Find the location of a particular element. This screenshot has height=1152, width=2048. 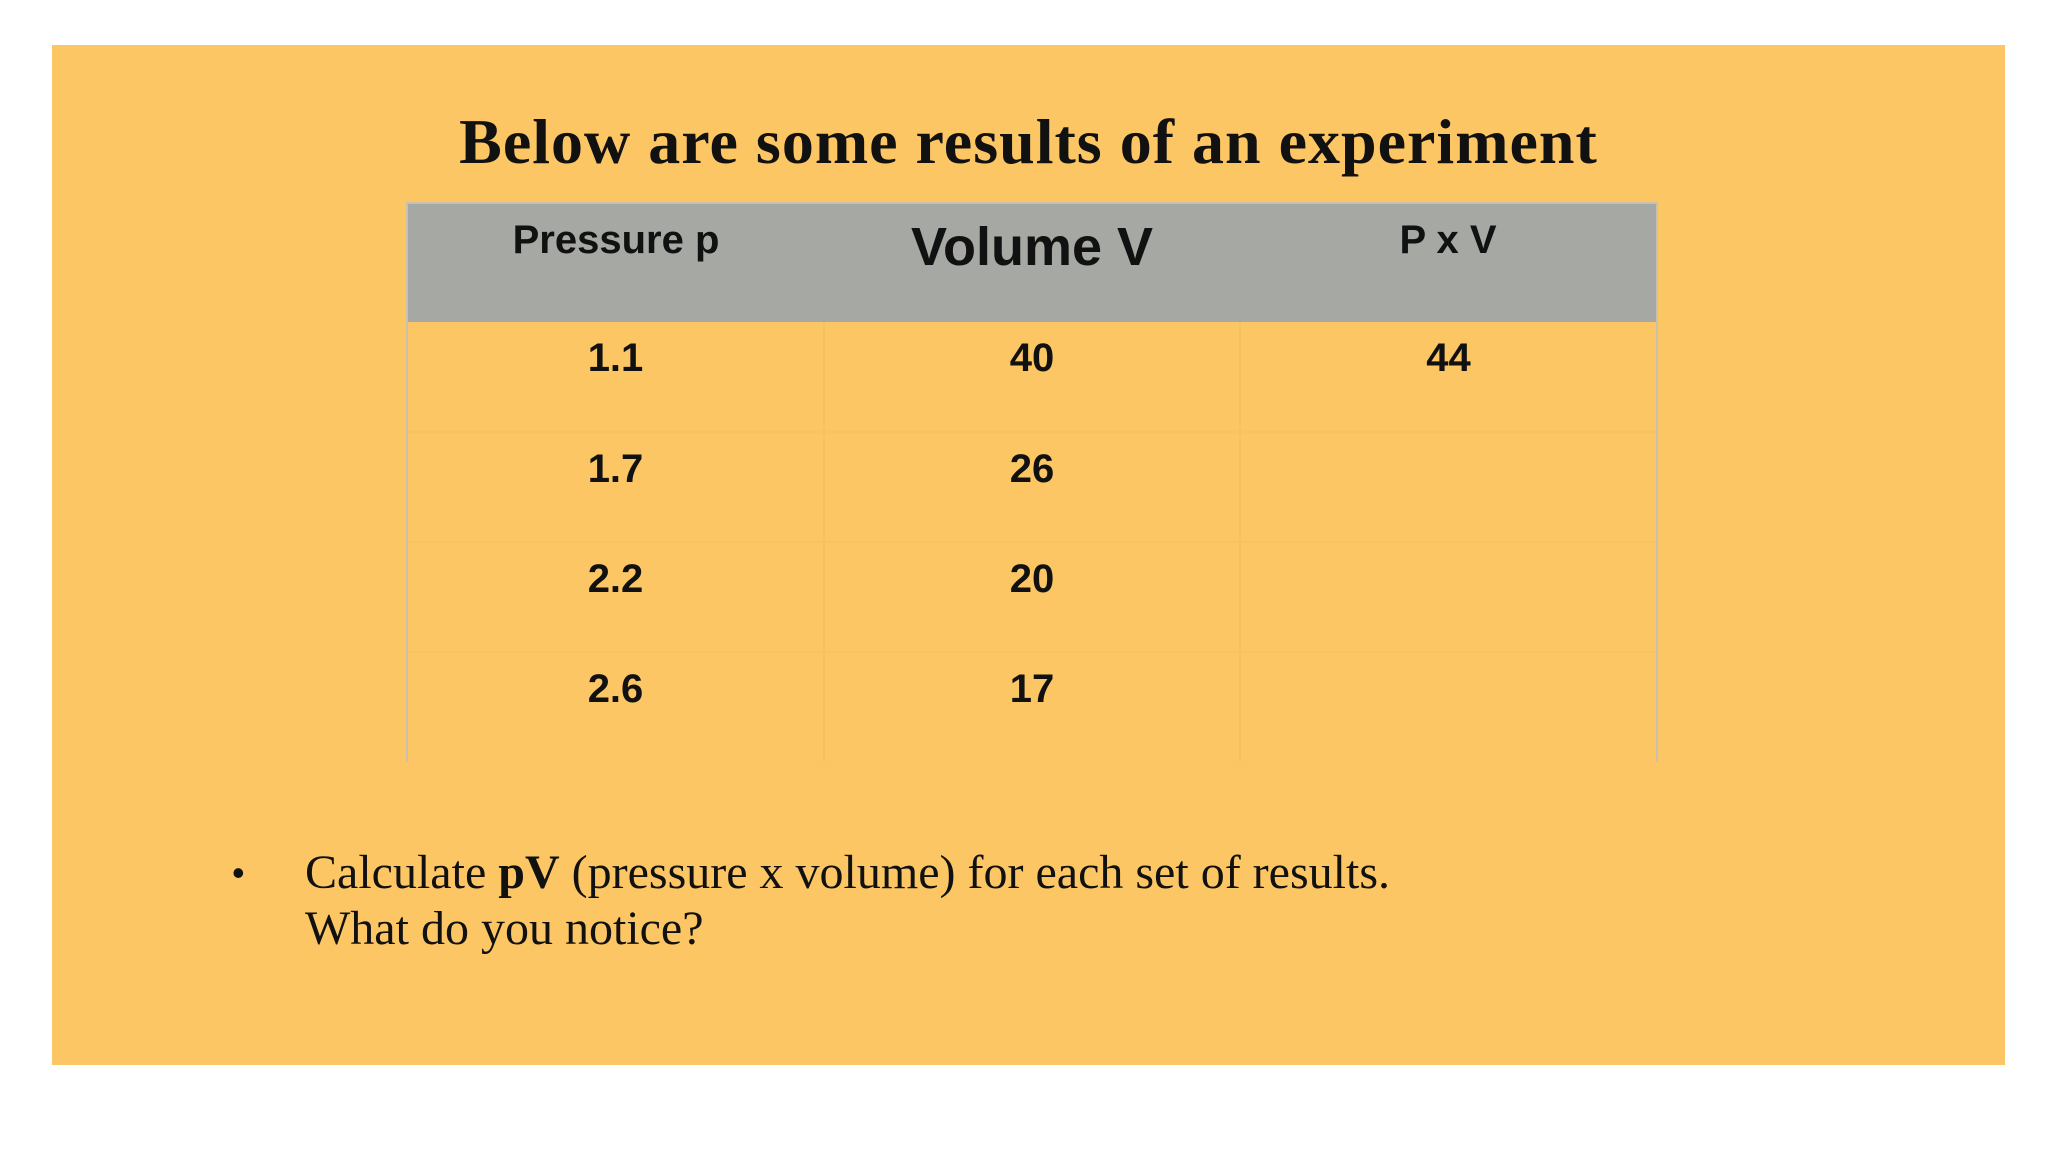

cell-pv: 44 is located at coordinates (1448, 377).